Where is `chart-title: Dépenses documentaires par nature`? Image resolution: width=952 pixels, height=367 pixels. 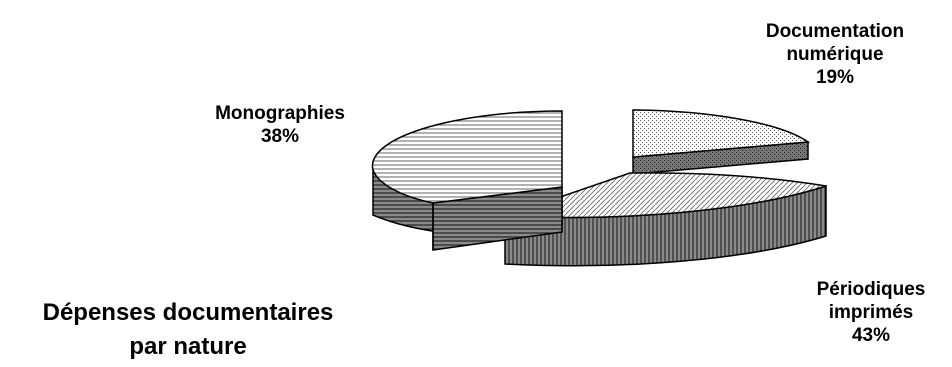 chart-title: Dépenses documentaires par nature is located at coordinates (188, 329).